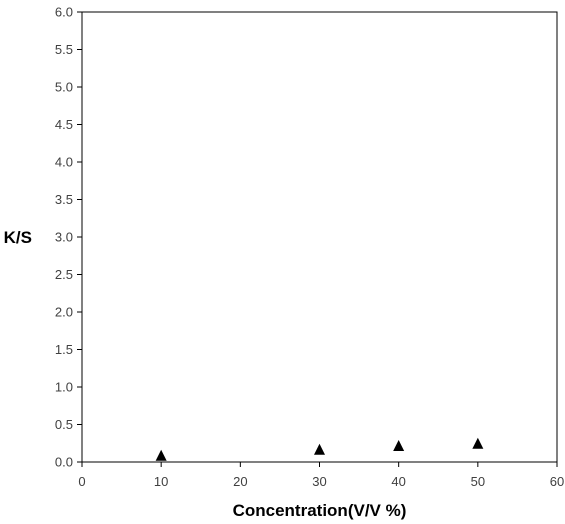  What do you see at coordinates (557, 481) in the screenshot?
I see `x-tick-label: 60` at bounding box center [557, 481].